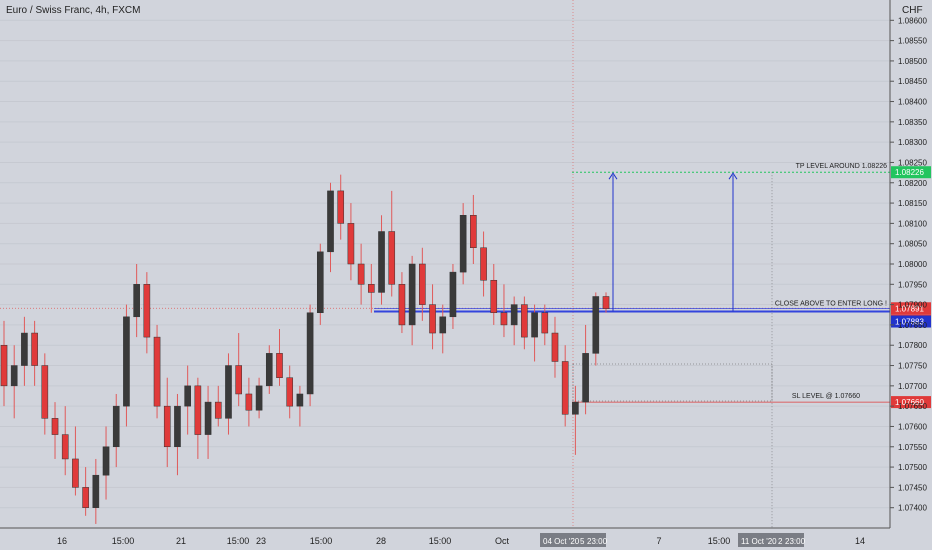 This screenshot has width=932, height=550. What do you see at coordinates (597, 541) in the screenshot?
I see `time-highlight-label: 23:00` at bounding box center [597, 541].